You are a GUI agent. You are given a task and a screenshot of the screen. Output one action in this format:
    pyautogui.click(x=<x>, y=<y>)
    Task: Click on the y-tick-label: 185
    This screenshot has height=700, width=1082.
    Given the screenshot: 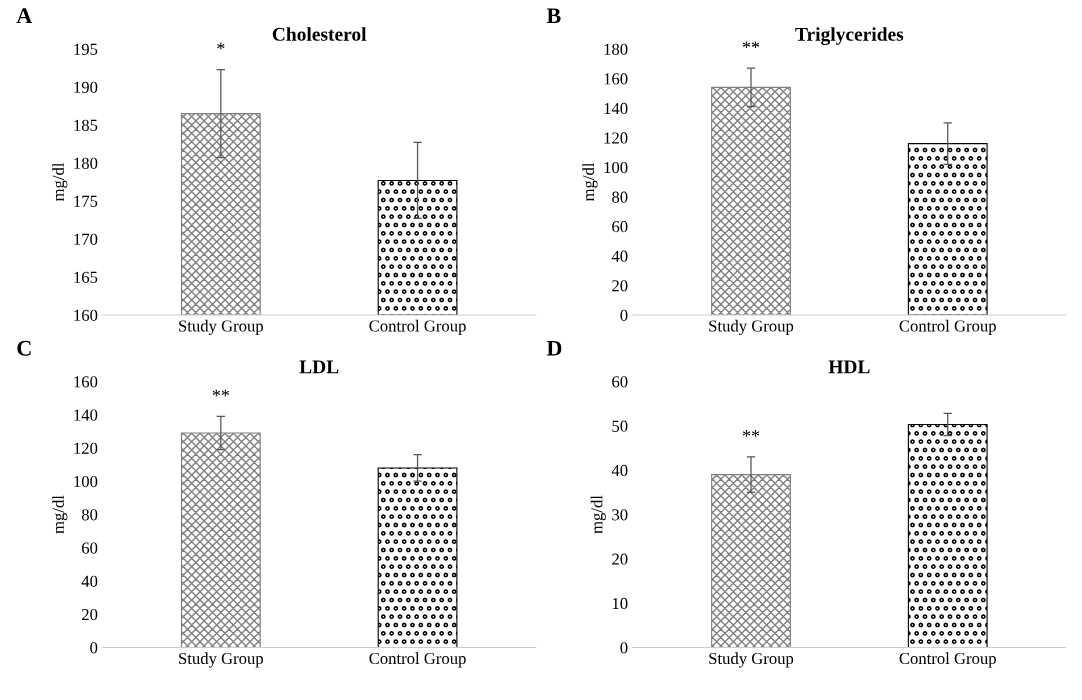 What is the action you would take?
    pyautogui.click(x=86, y=125)
    